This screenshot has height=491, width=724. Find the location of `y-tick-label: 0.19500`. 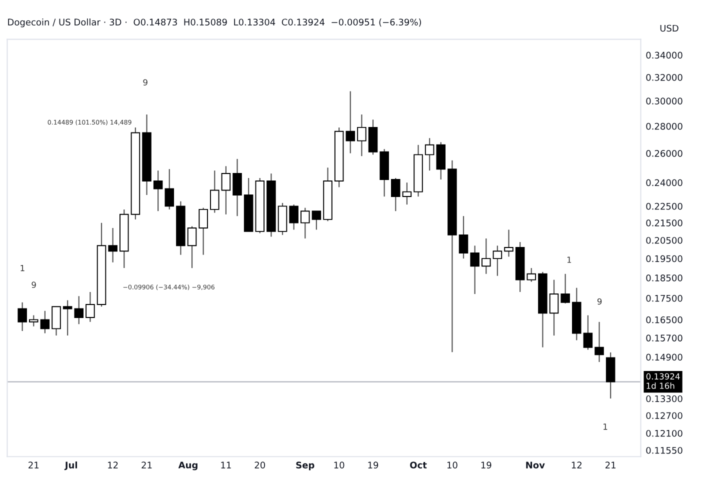

y-tick-label: 0.19500 is located at coordinates (664, 258).